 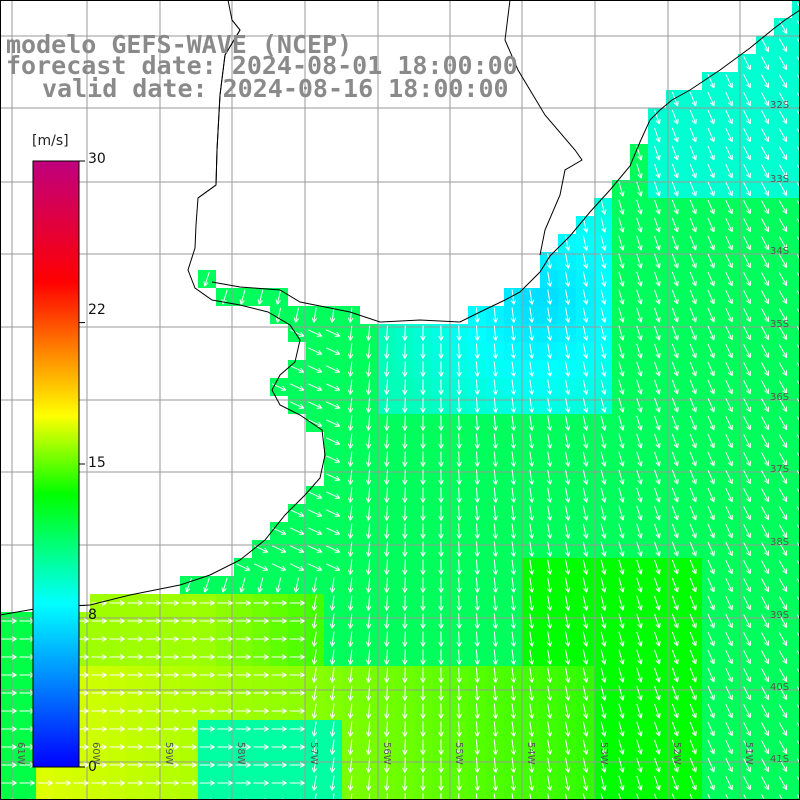 What do you see at coordinates (530, 753) in the screenshot?
I see `longitude-label: 54W` at bounding box center [530, 753].